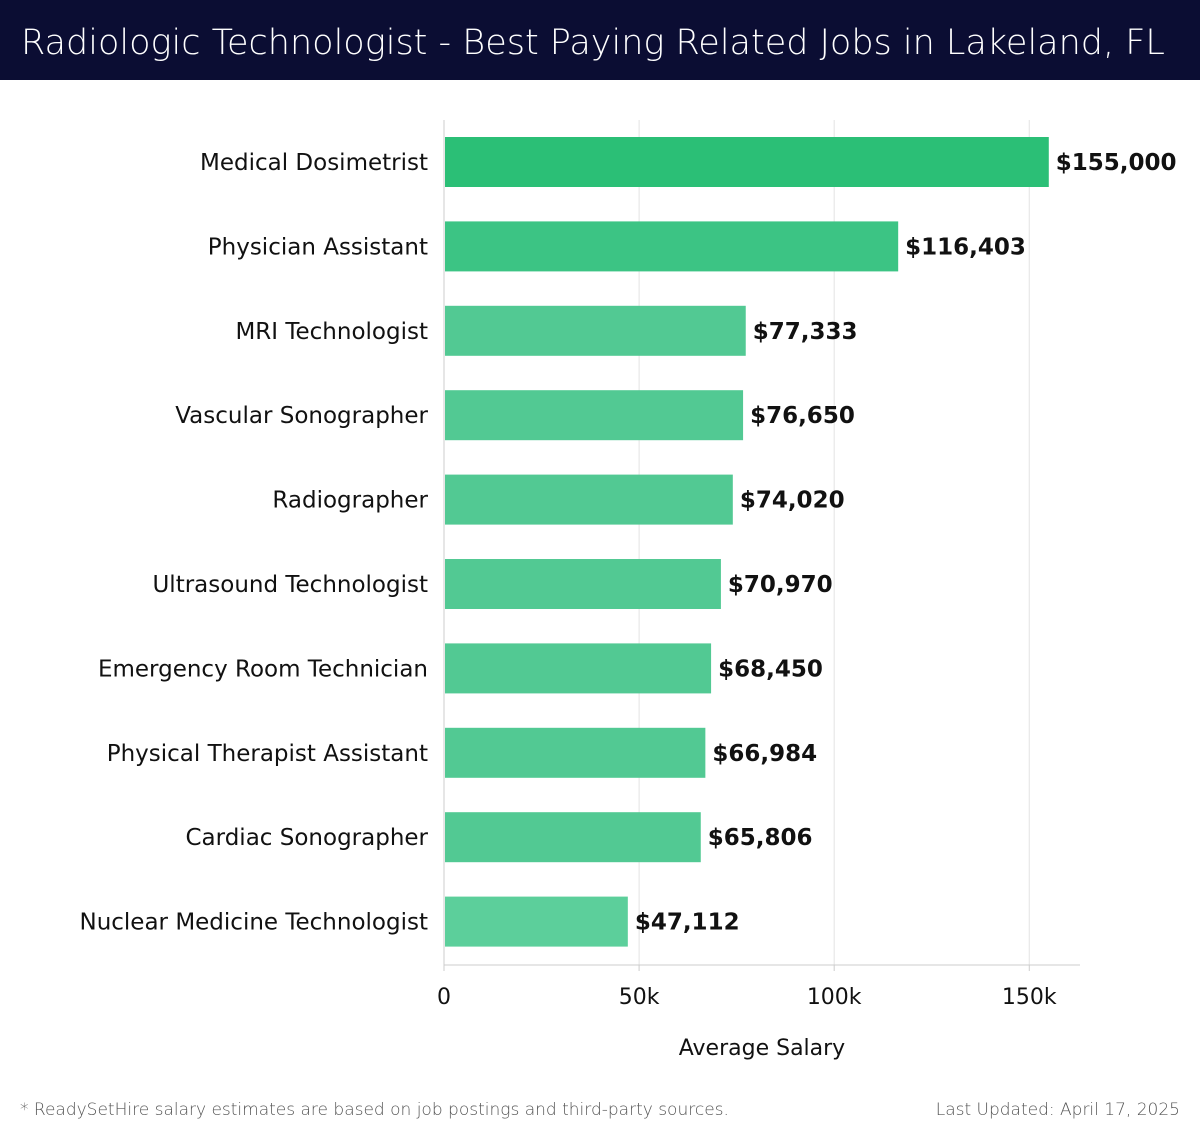 Image resolution: width=1200 pixels, height=1140 pixels. Describe the element at coordinates (792, 501) in the screenshot. I see `value-label: $74,020` at that location.